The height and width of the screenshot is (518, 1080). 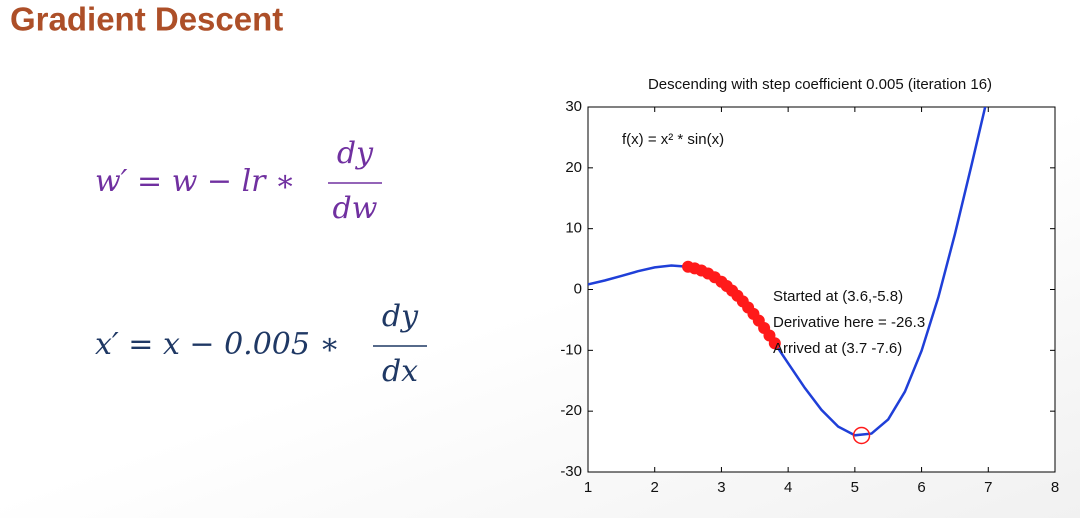 I want to click on annotation: Arrived at (3.7 -7.6), so click(x=837, y=348).